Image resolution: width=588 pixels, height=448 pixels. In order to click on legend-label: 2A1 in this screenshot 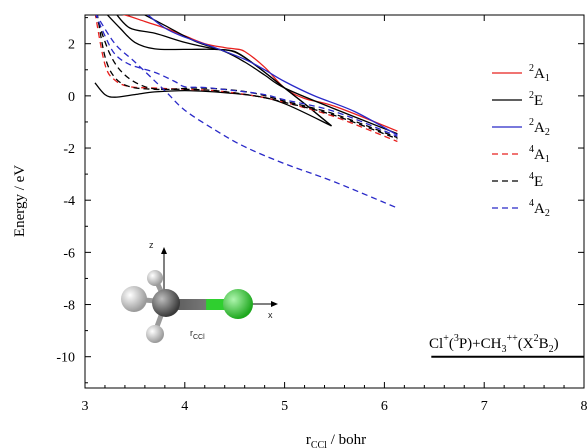, I will do `click(539, 73)`.